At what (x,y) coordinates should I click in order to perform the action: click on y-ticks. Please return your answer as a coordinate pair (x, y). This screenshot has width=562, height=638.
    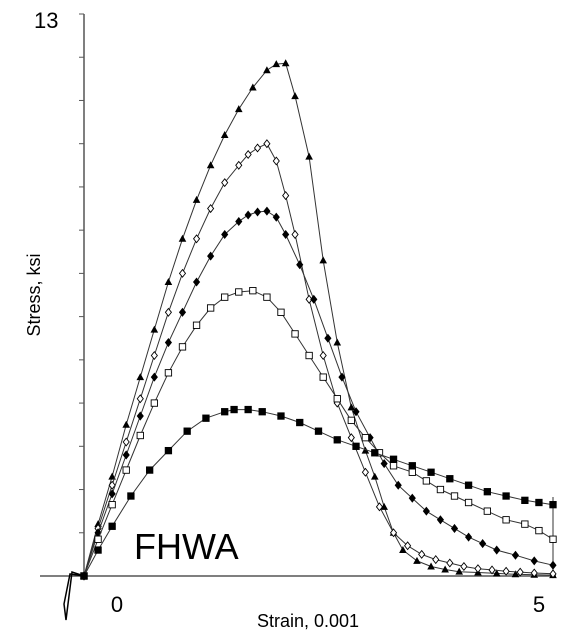
    Looking at the image, I should click on (81, 273).